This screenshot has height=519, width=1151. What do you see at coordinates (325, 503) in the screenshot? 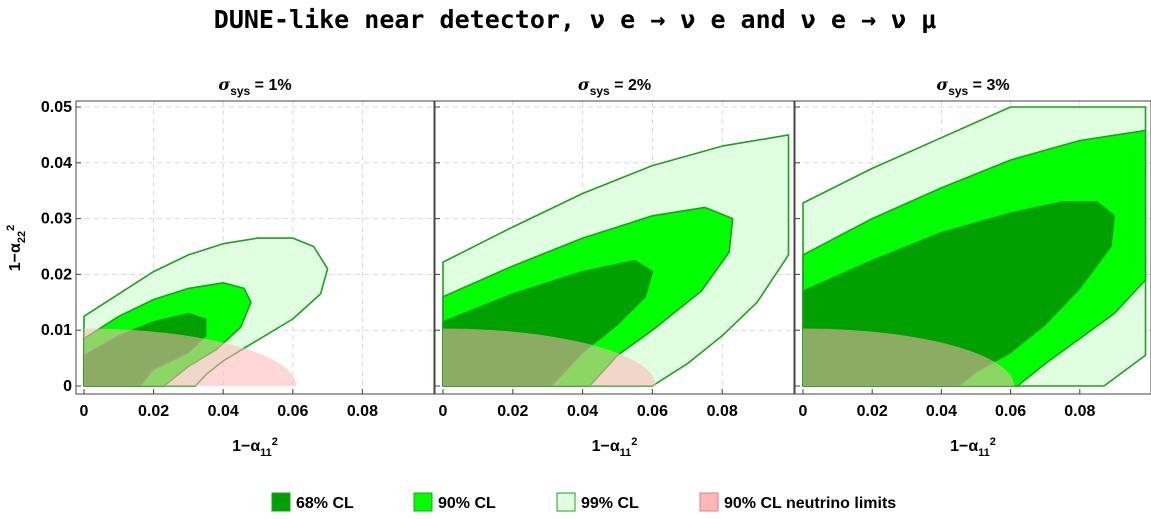
I see `legend-label: 68% CL` at bounding box center [325, 503].